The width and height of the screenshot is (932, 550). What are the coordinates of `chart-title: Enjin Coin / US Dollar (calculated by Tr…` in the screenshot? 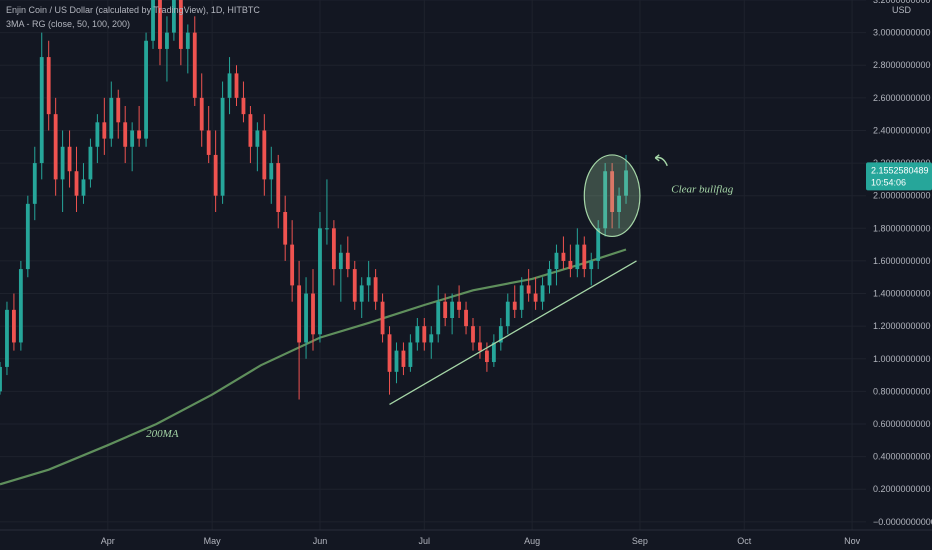 It's located at (133, 10).